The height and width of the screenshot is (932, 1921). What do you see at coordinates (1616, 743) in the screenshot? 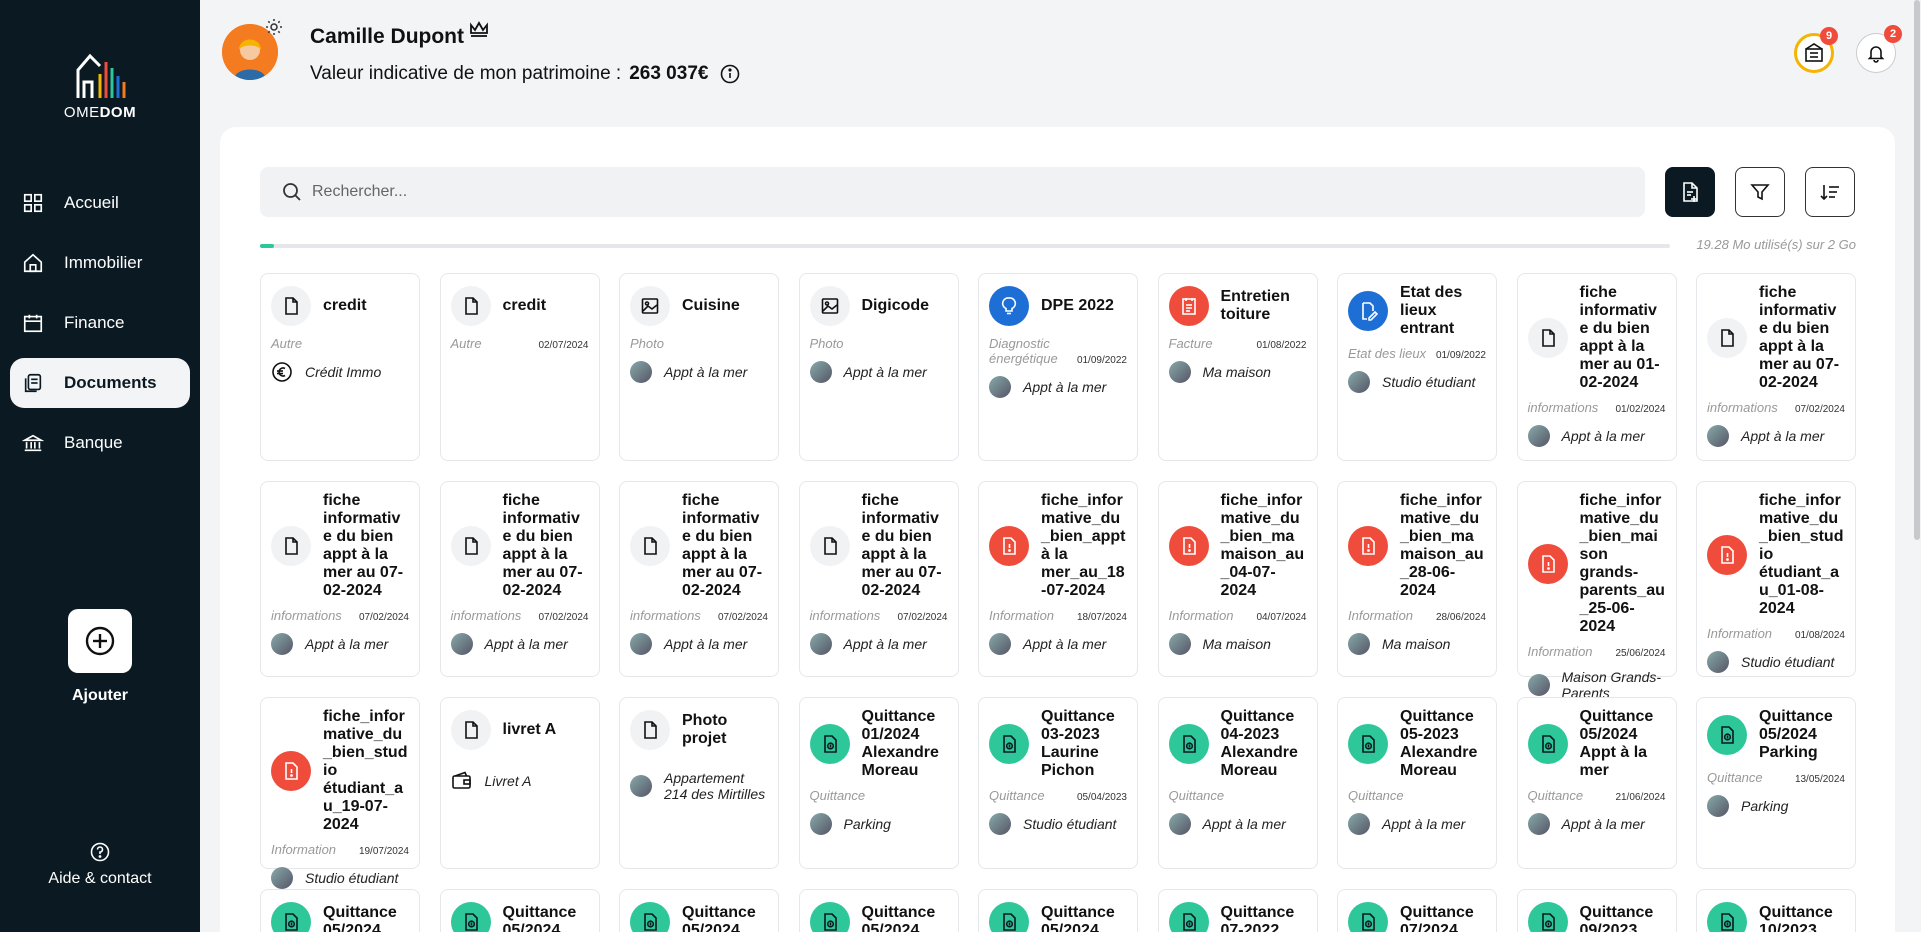
I see `document-title: Quittance 05/2024 Appt à la mer` at bounding box center [1616, 743].